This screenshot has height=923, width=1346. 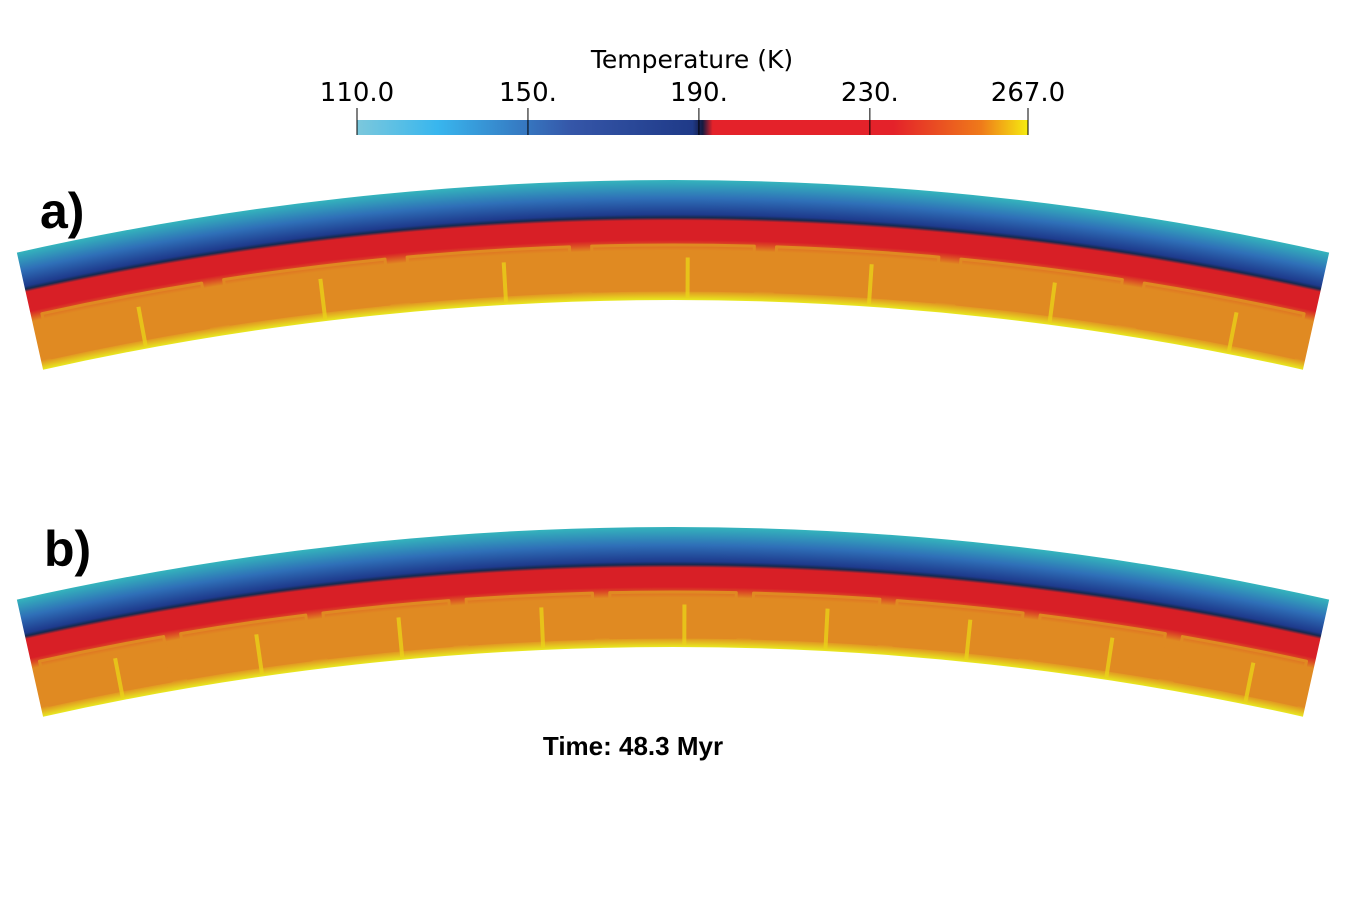 I want to click on convection-cells-a, so click(x=673, y=301).